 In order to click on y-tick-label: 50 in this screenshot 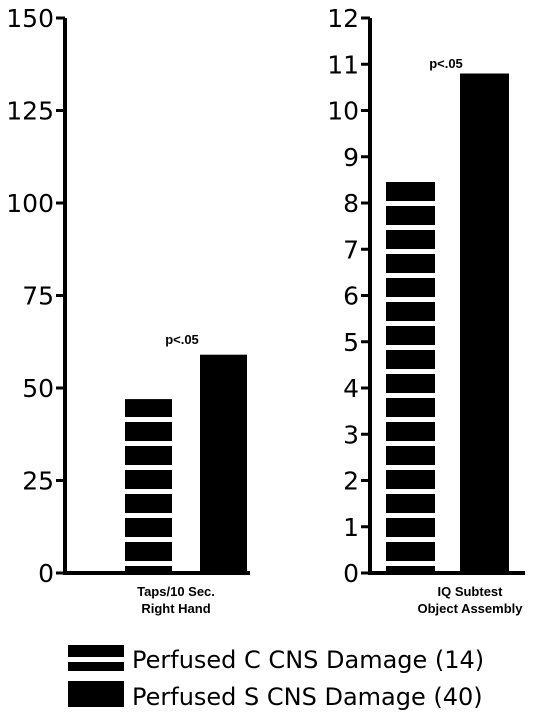, I will do `click(38, 388)`.